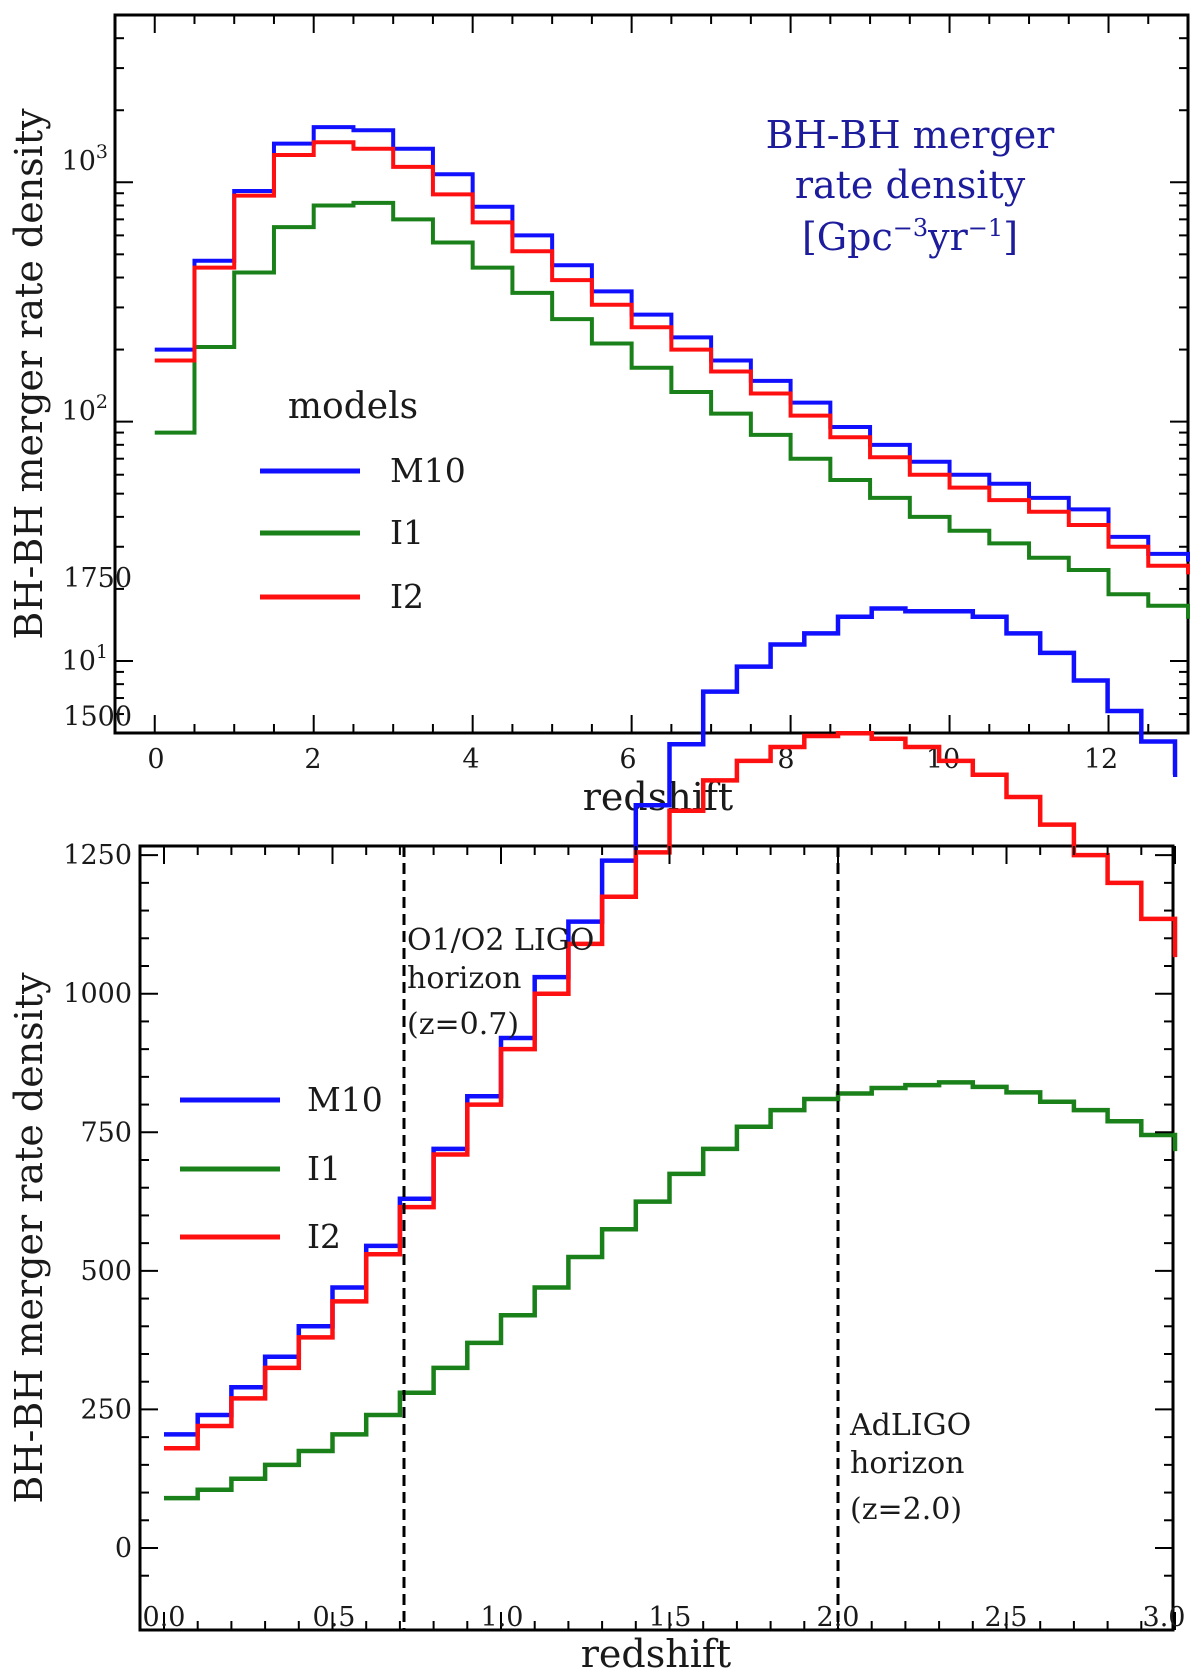 This screenshot has width=1200, height=1675. I want to click on top-y-axis-label: BH-BH merger rate density, so click(29, 374).